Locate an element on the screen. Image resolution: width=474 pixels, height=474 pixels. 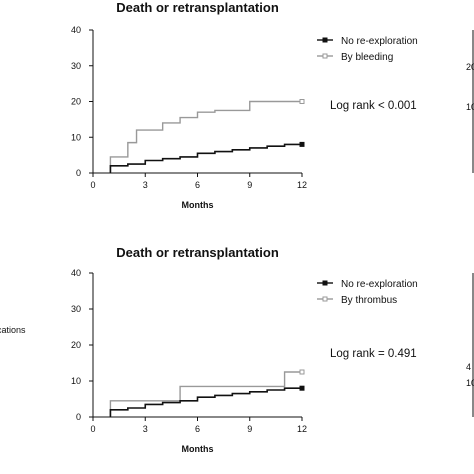
legend-label: By bleeding is located at coordinates (367, 57).